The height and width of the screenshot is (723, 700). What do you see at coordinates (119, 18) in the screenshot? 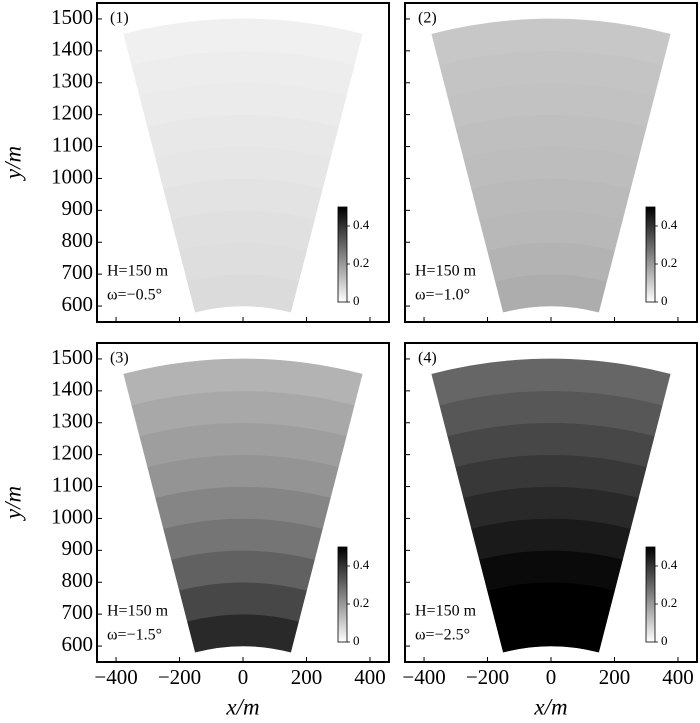
I see `panel-label: (1)` at bounding box center [119, 18].